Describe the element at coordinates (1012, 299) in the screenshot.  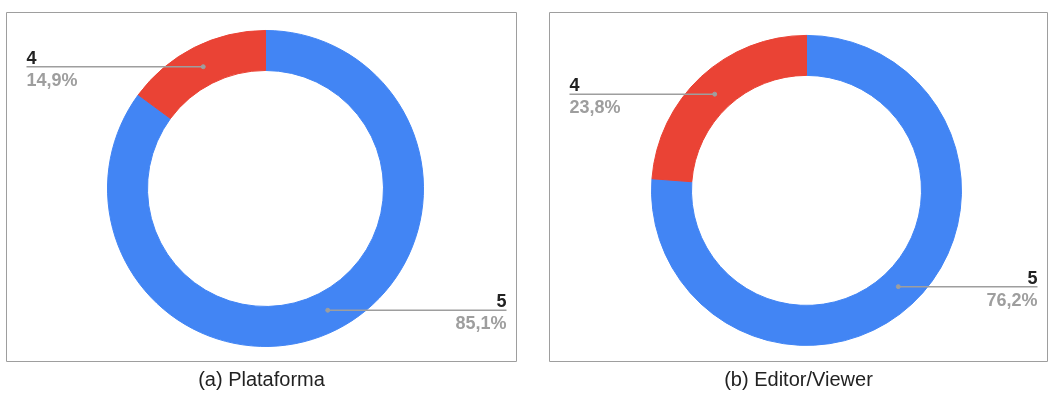
I see `data-label: 76,2%` at that location.